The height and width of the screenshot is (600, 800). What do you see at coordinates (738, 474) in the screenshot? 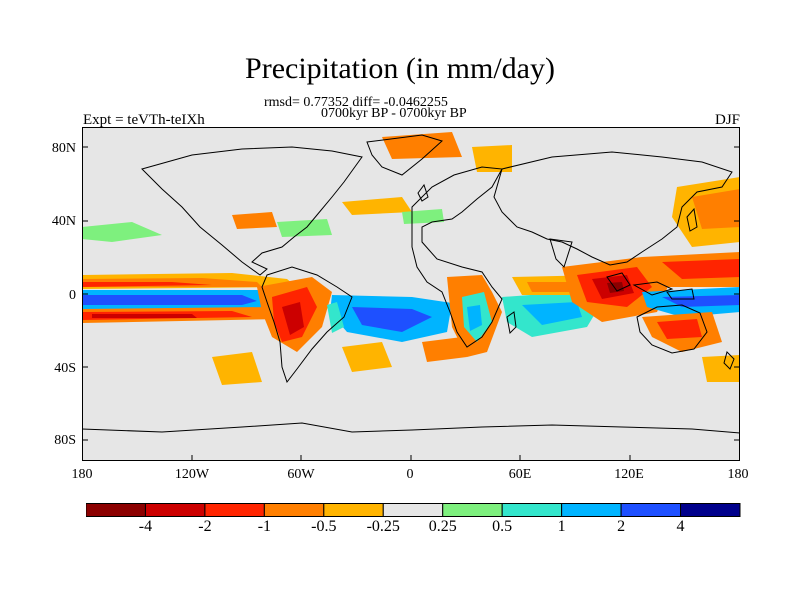
I see `x-tick-180e: 180` at bounding box center [738, 474].